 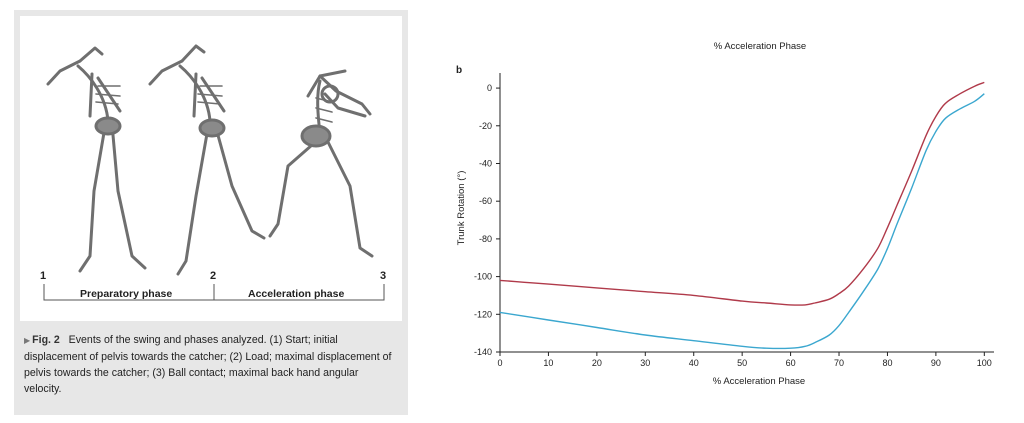 I want to click on phase-brackets, so click(x=214, y=292).